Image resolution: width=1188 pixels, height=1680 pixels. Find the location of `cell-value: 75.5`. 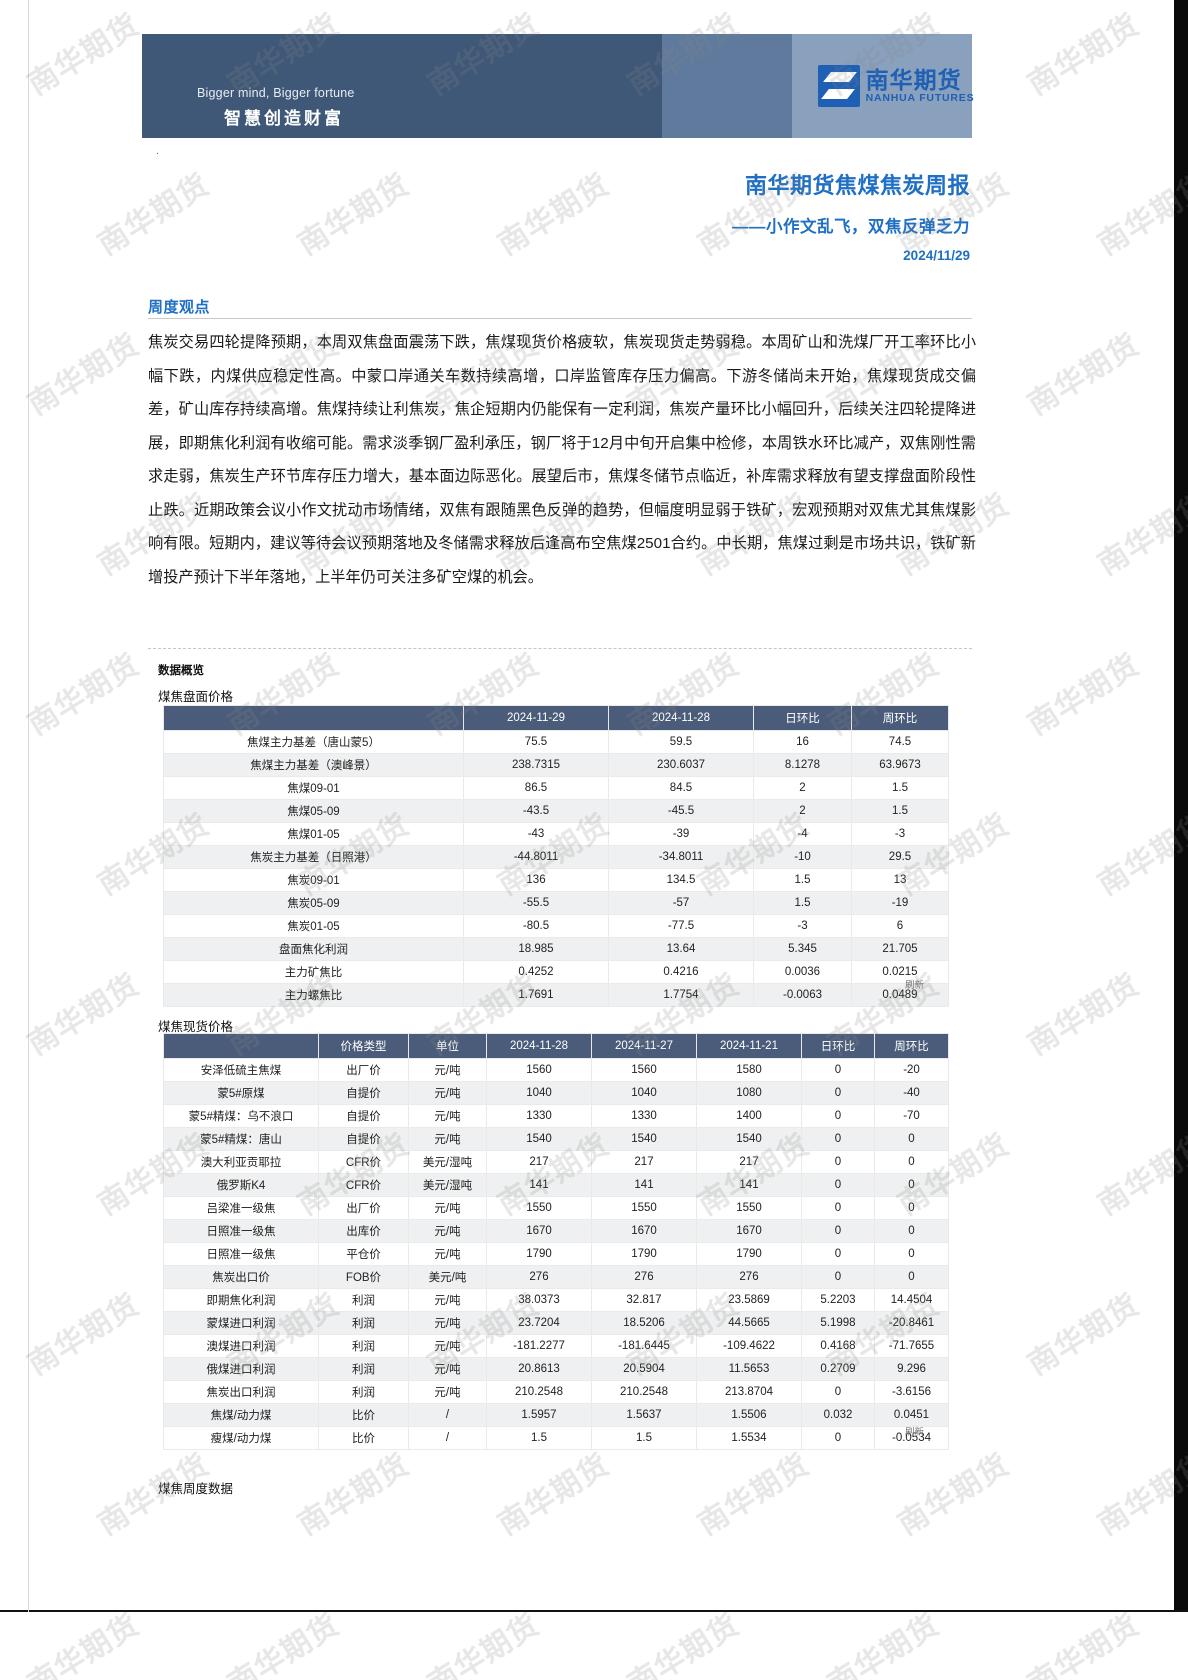

cell-value: 75.5 is located at coordinates (536, 742).